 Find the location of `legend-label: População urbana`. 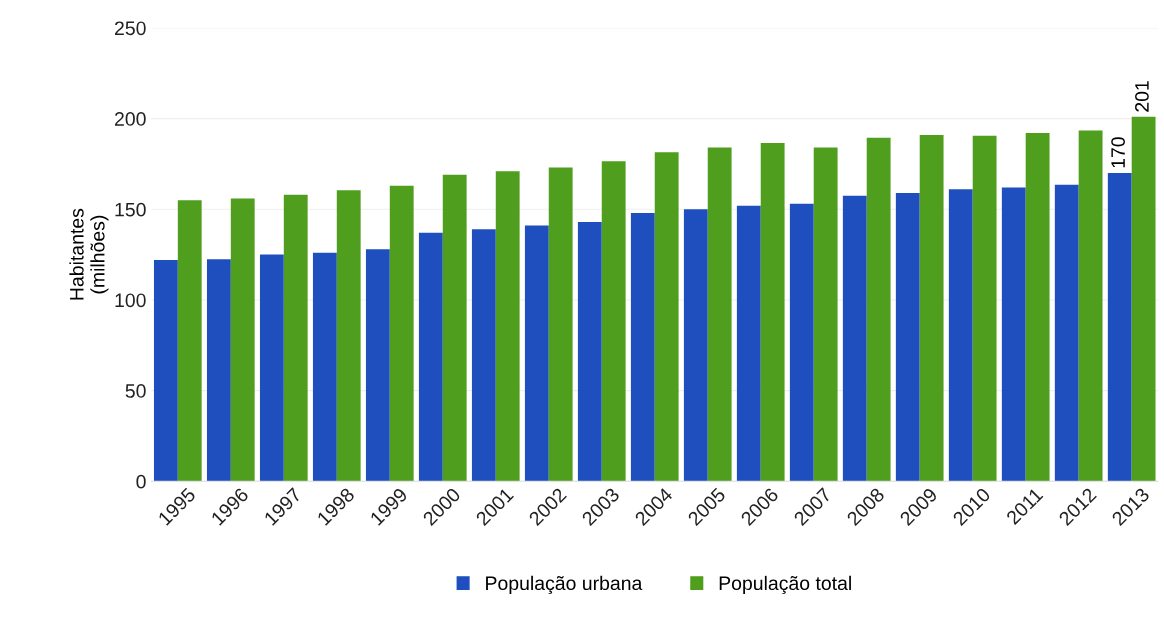

legend-label: População urbana is located at coordinates (564, 585).